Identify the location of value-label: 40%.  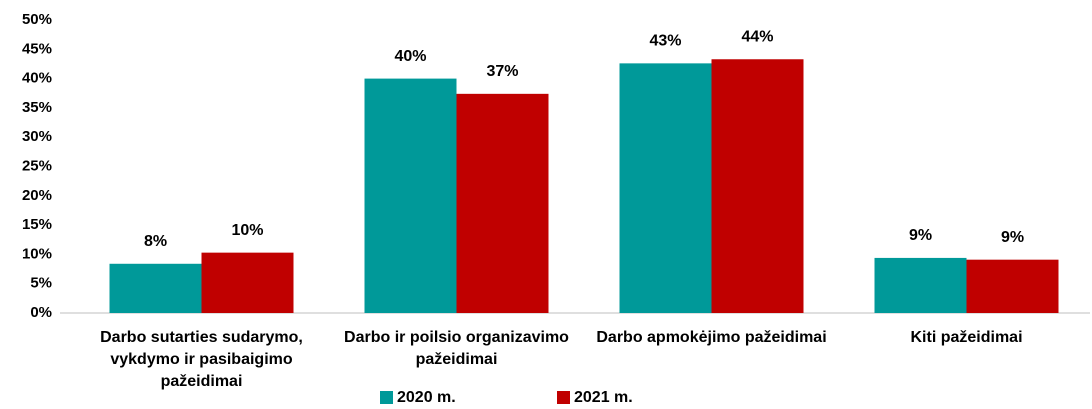
(410, 56).